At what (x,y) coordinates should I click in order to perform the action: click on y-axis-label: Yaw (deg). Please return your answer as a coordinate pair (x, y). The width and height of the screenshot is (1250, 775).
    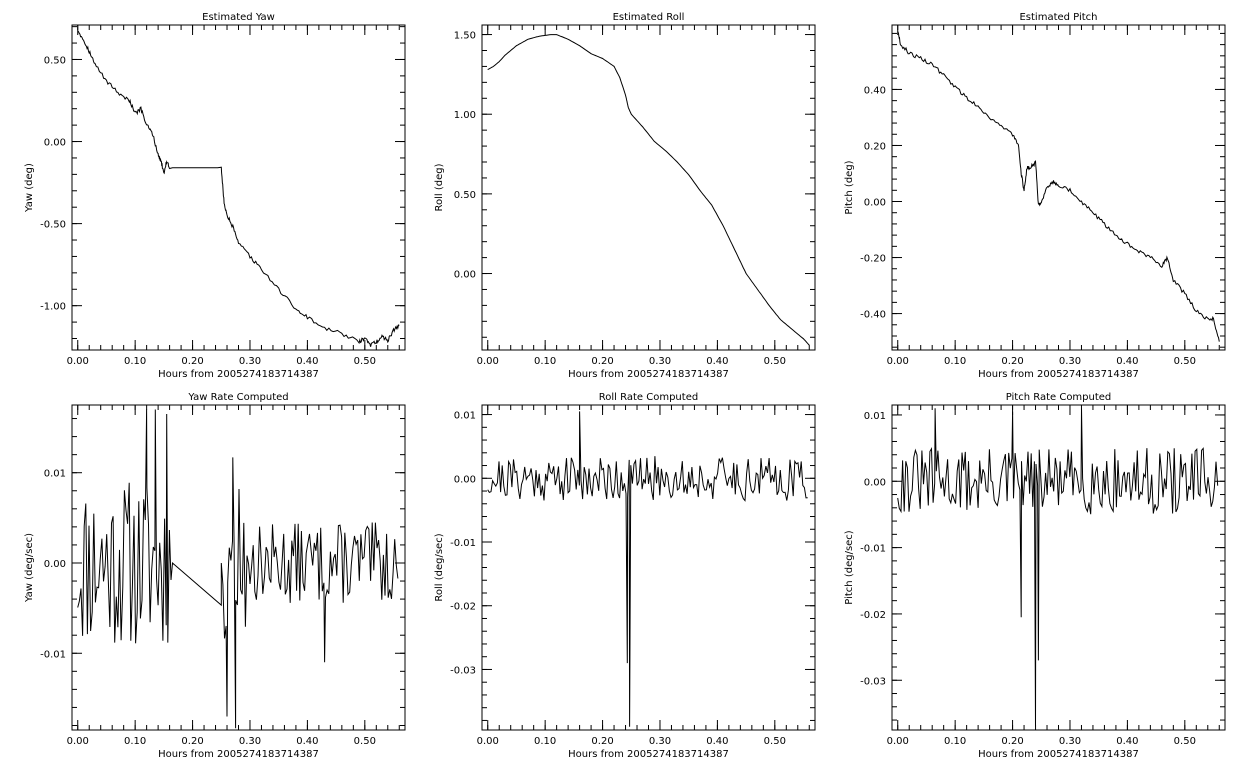
    Looking at the image, I should click on (29, 188).